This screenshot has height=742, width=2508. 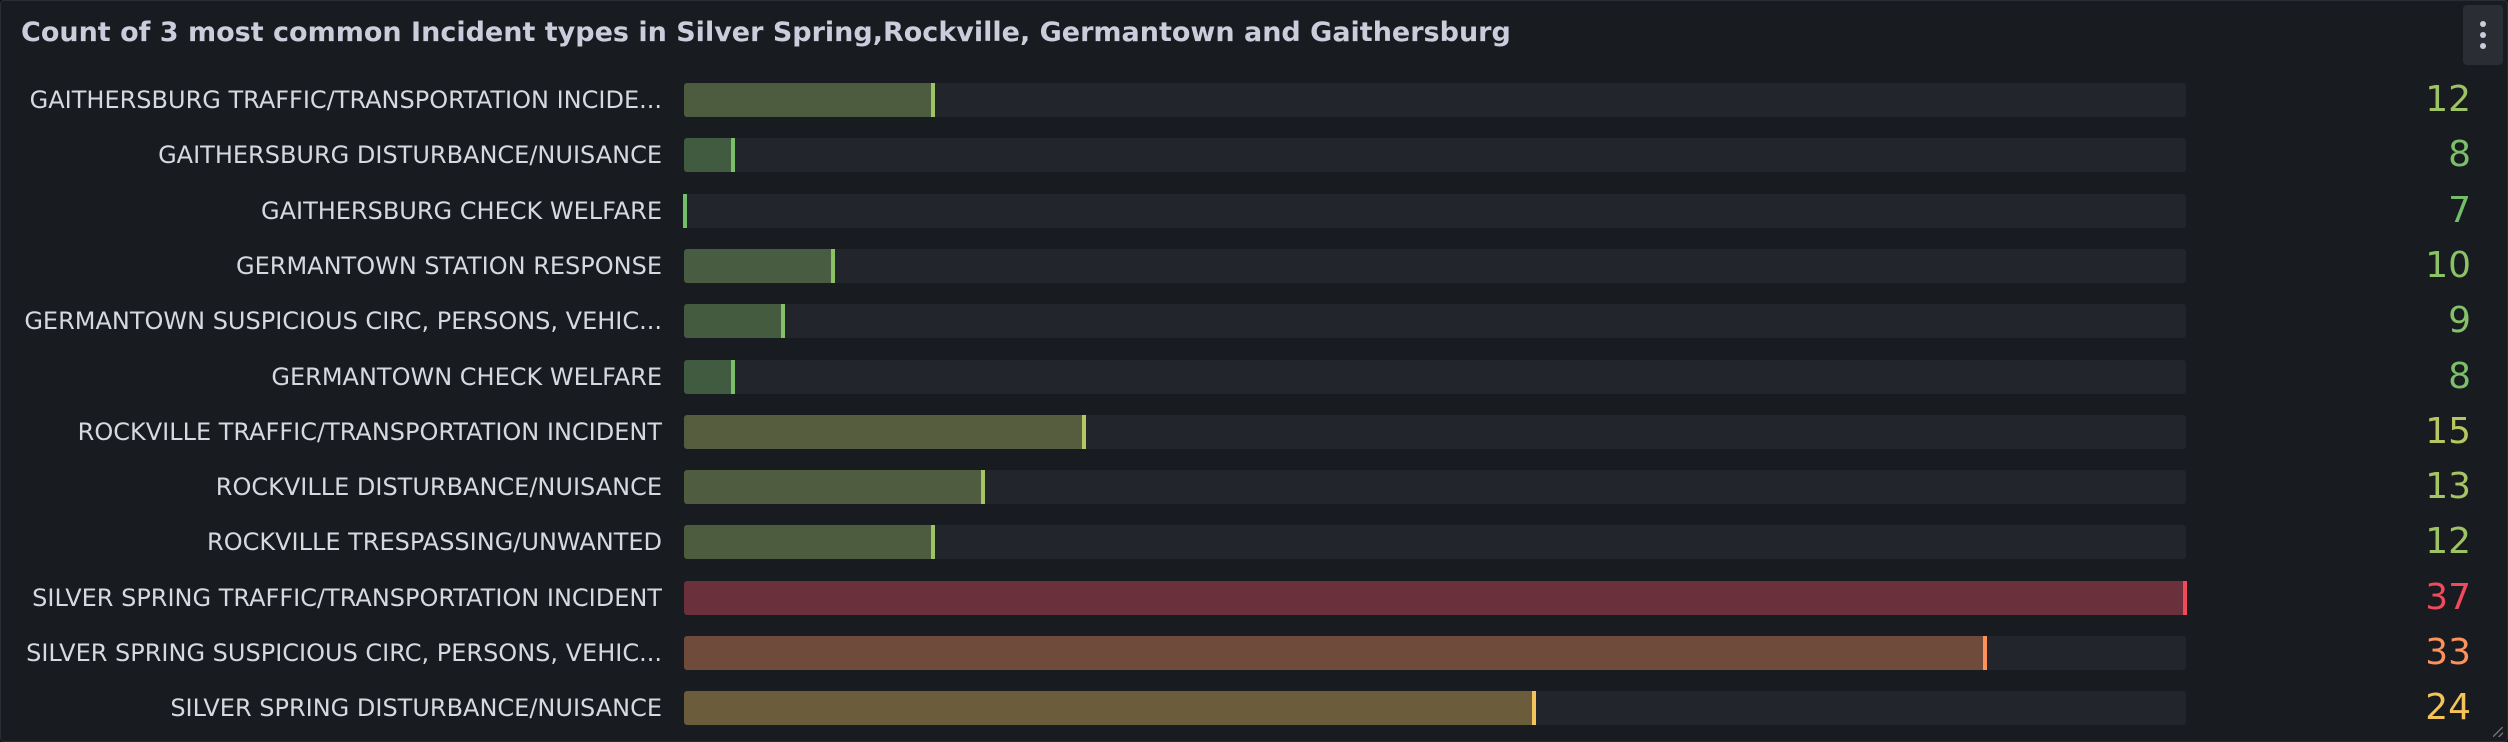 I want to click on bar-row: GAITHERSBURG DISTURBANCE/NUISANCE 8, so click(x=1254, y=154).